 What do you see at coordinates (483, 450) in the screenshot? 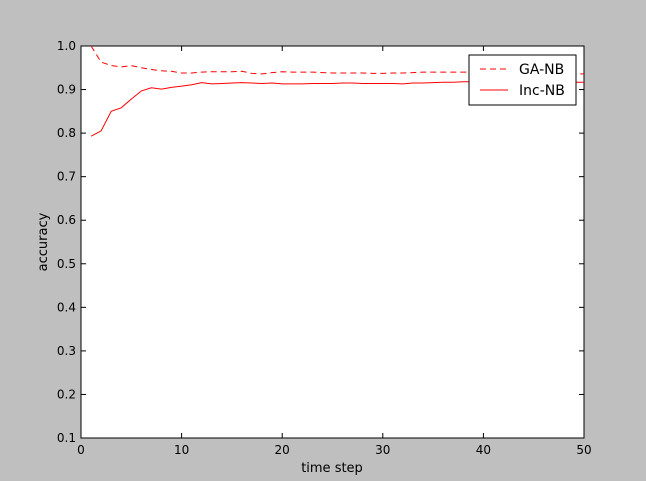
I see `x-tick-label: 40` at bounding box center [483, 450].